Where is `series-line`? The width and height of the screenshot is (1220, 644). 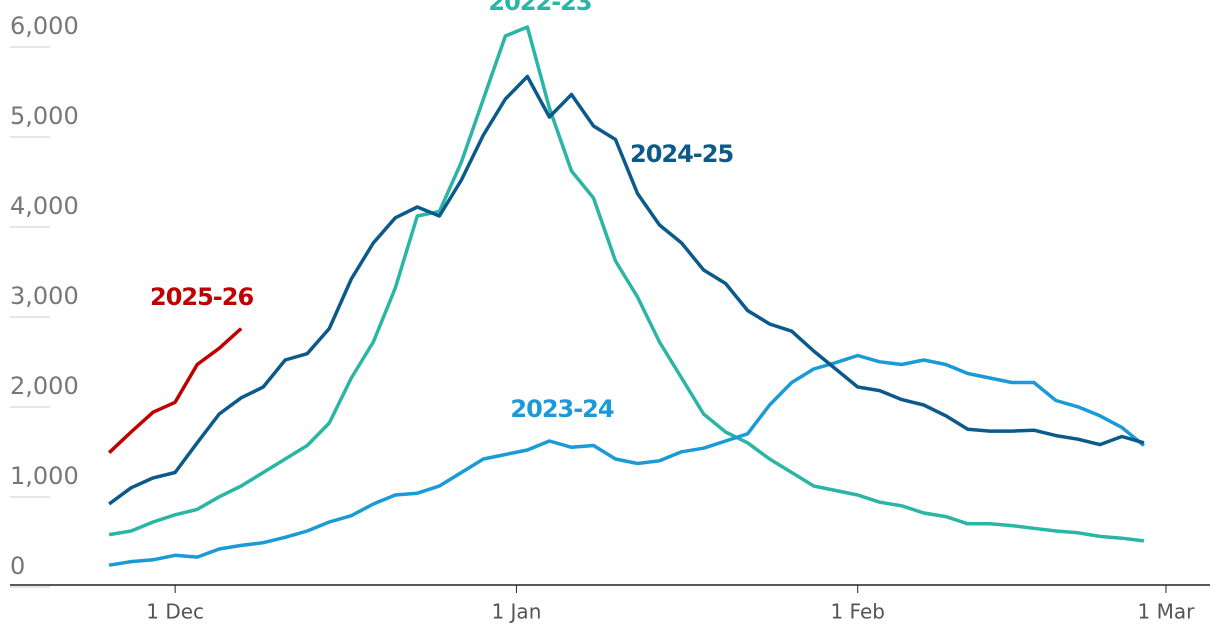 series-line is located at coordinates (175, 390).